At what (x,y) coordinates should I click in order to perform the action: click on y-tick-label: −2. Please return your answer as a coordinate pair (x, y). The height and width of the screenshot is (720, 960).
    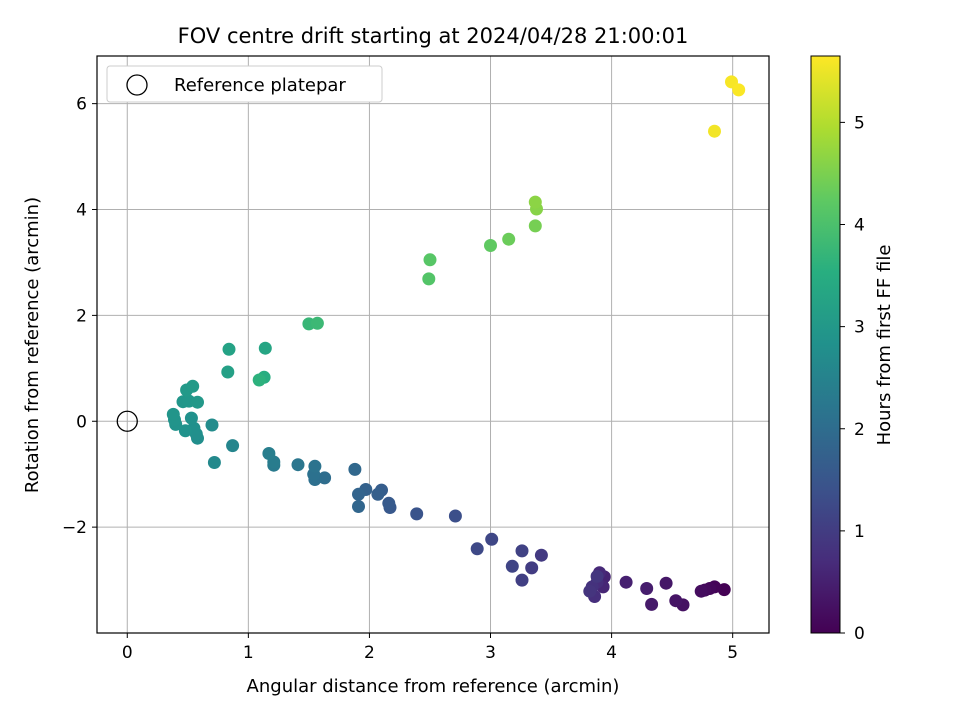
    Looking at the image, I should click on (74, 528).